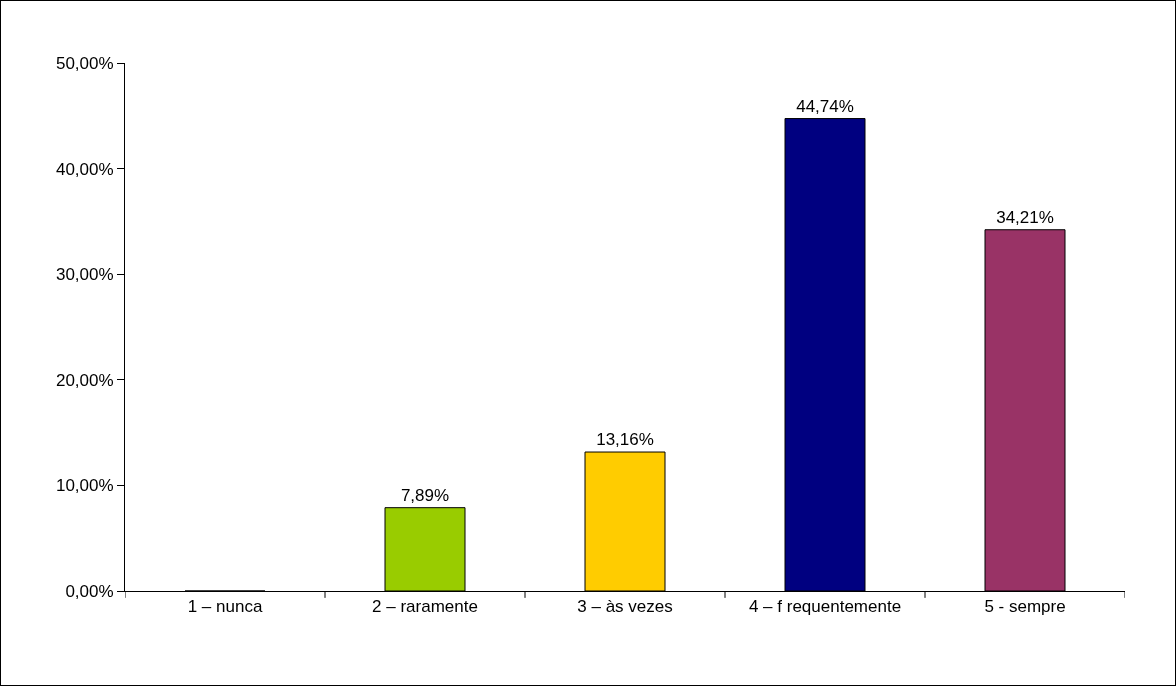 The height and width of the screenshot is (686, 1176). Describe the element at coordinates (1025, 217) in the screenshot. I see `data-label: 34,21%` at that location.